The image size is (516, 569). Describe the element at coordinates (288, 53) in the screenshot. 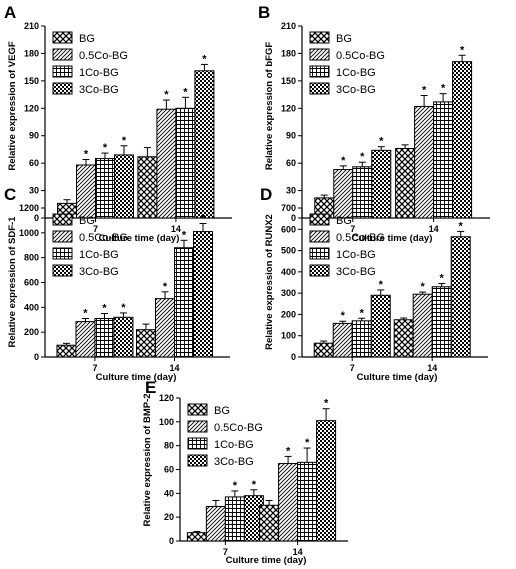

I see `y-tick-label: 180` at that location.